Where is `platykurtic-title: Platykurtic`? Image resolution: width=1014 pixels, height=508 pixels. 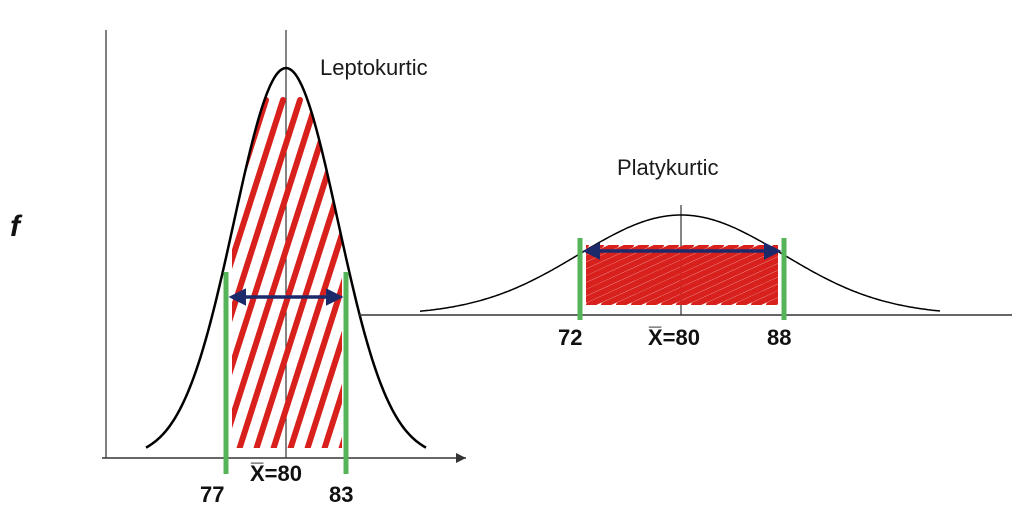
platykurtic-title: Platykurtic is located at coordinates (667, 167).